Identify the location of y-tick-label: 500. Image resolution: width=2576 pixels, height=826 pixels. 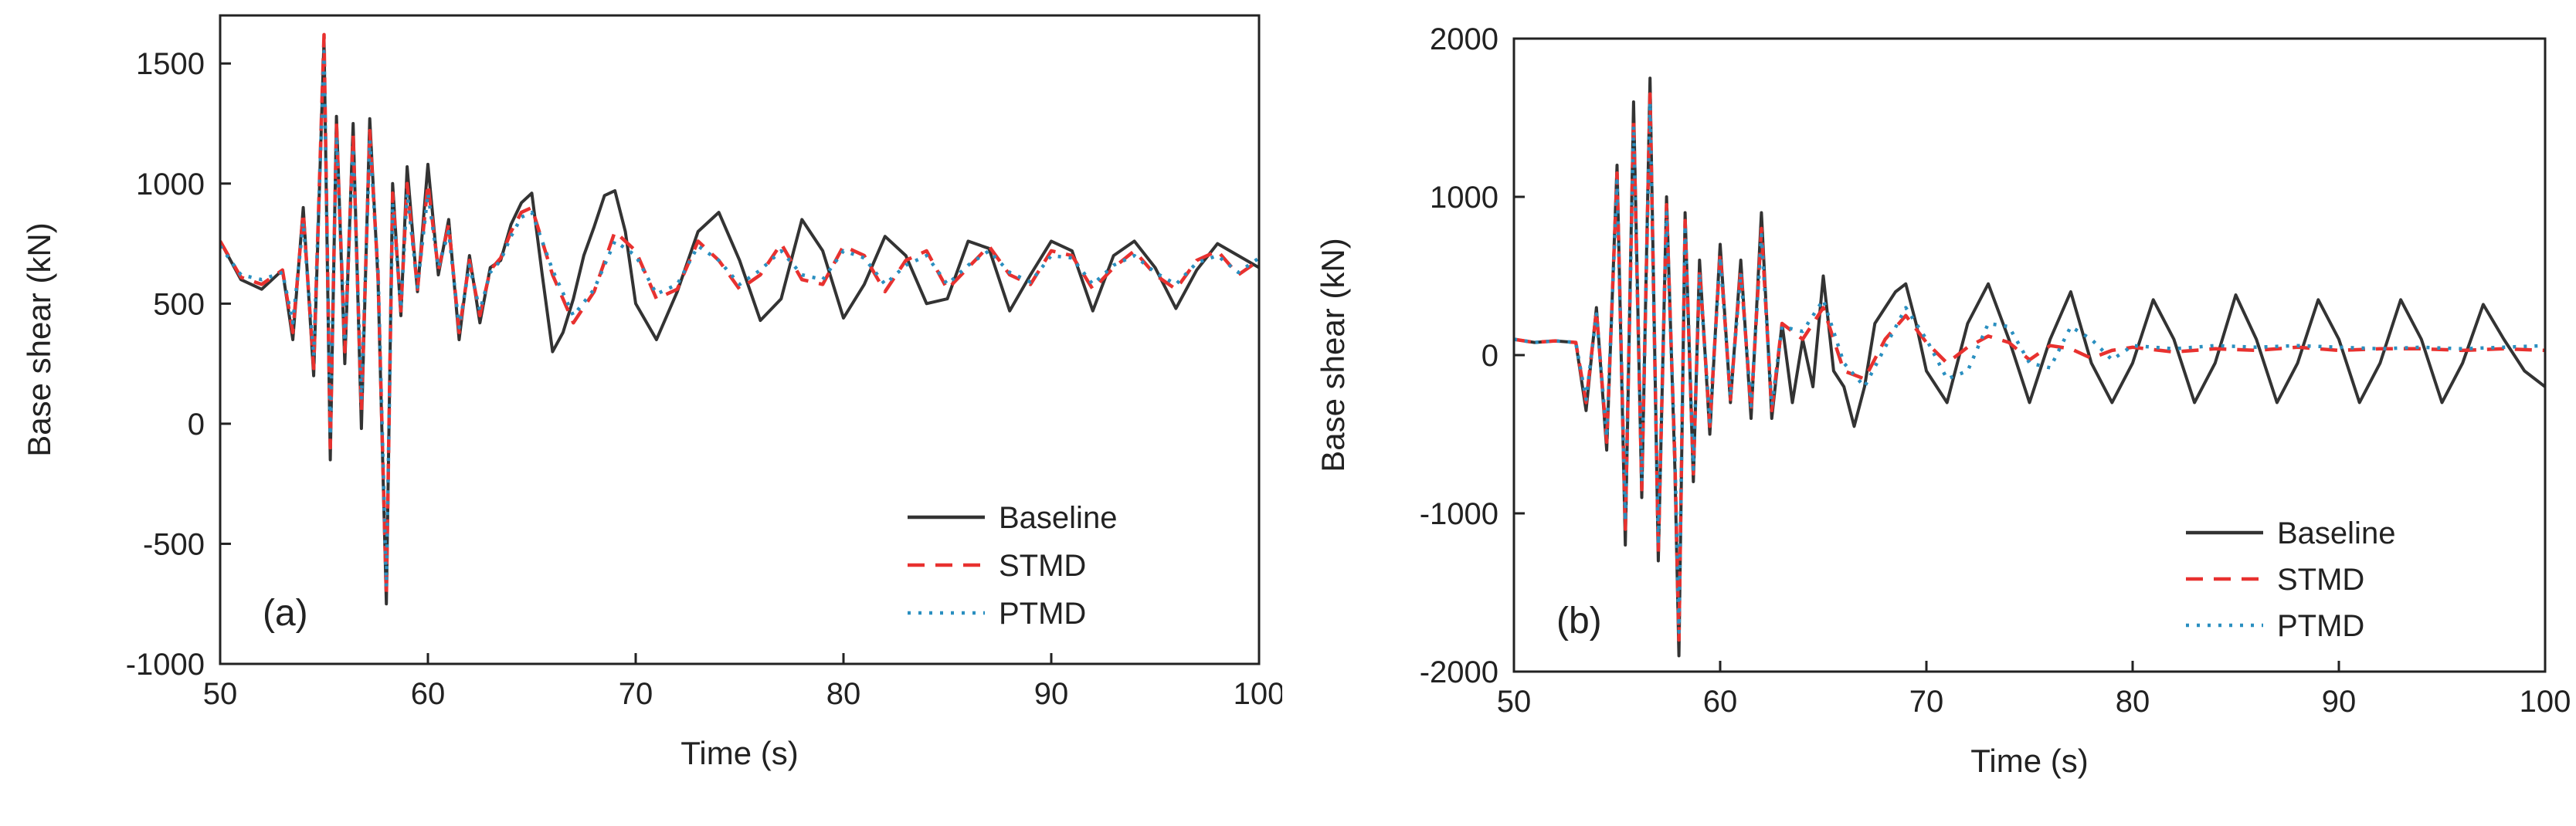
(179, 304).